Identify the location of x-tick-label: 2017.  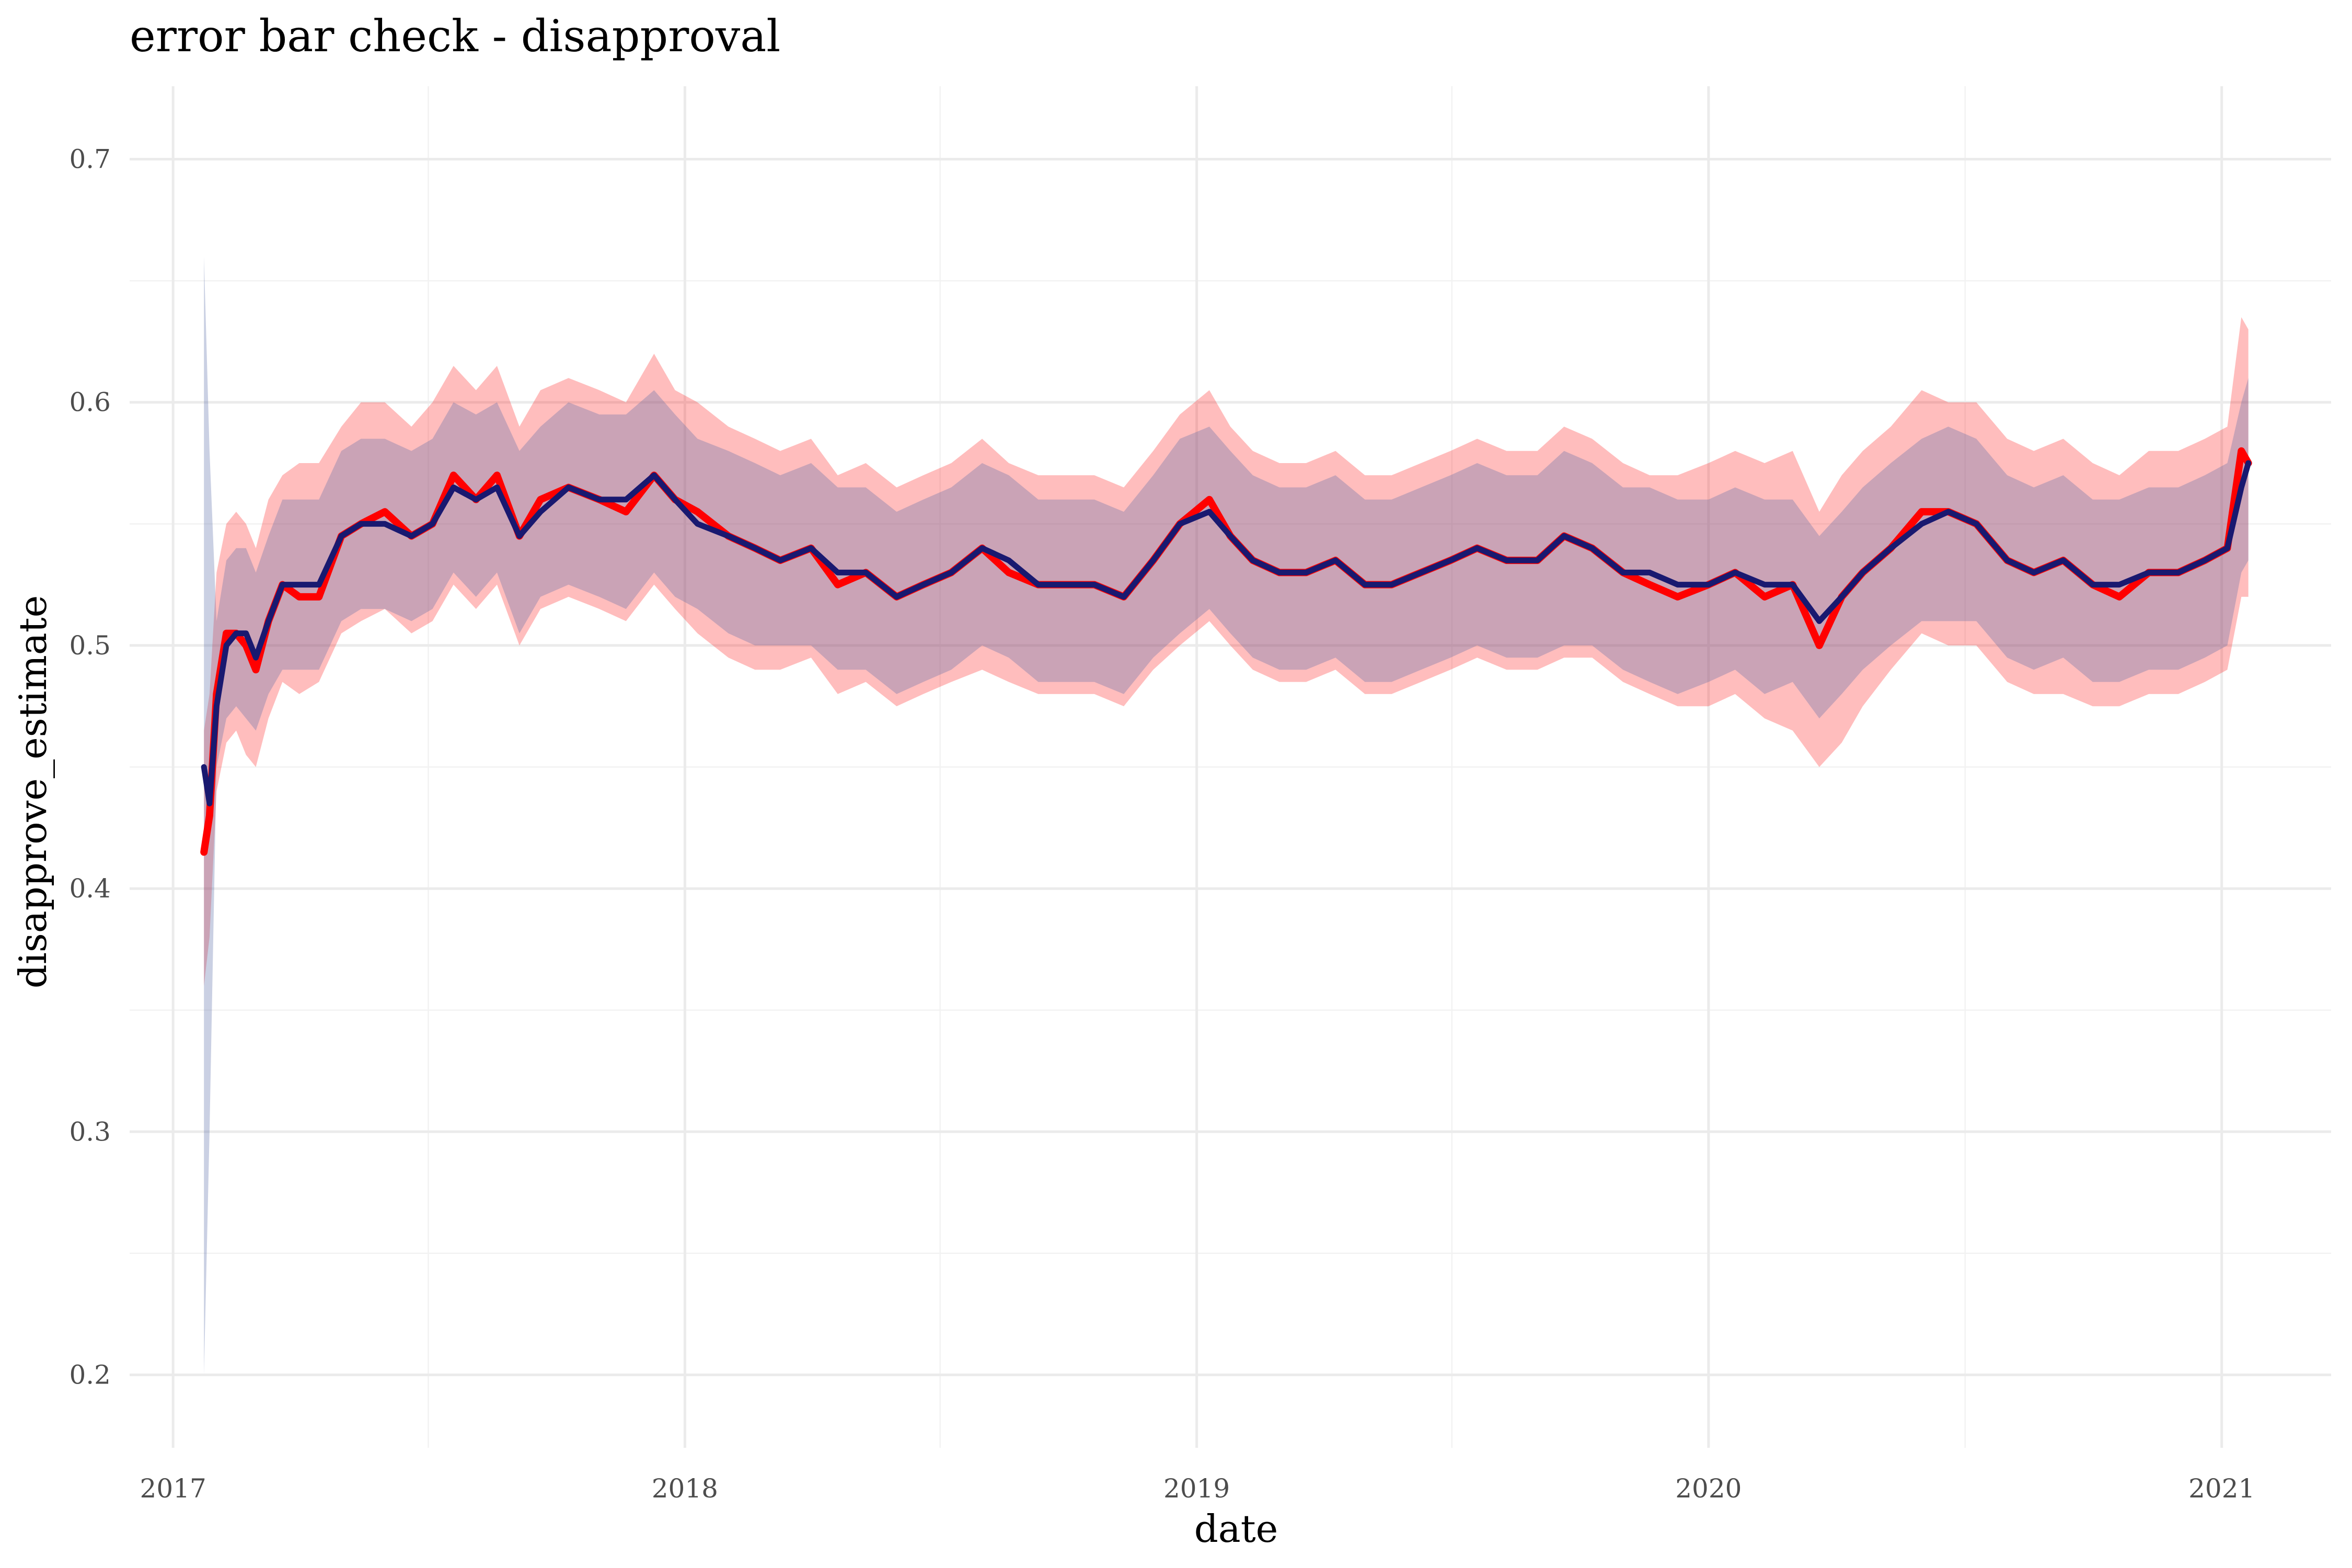
(173, 1488).